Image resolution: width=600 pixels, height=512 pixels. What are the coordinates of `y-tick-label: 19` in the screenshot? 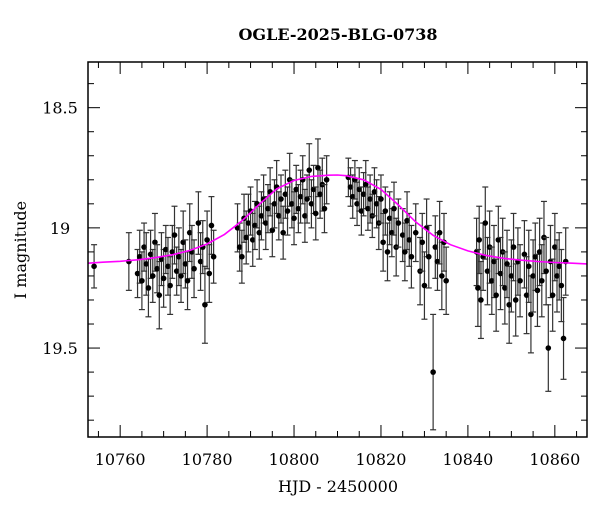 It's located at (60, 228).